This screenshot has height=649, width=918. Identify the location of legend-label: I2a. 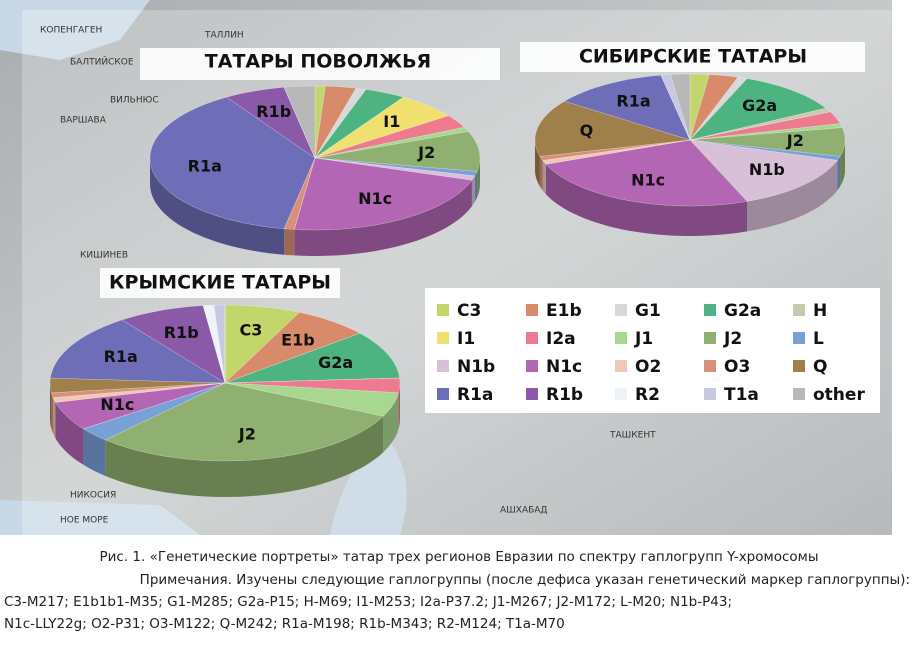
(561, 339).